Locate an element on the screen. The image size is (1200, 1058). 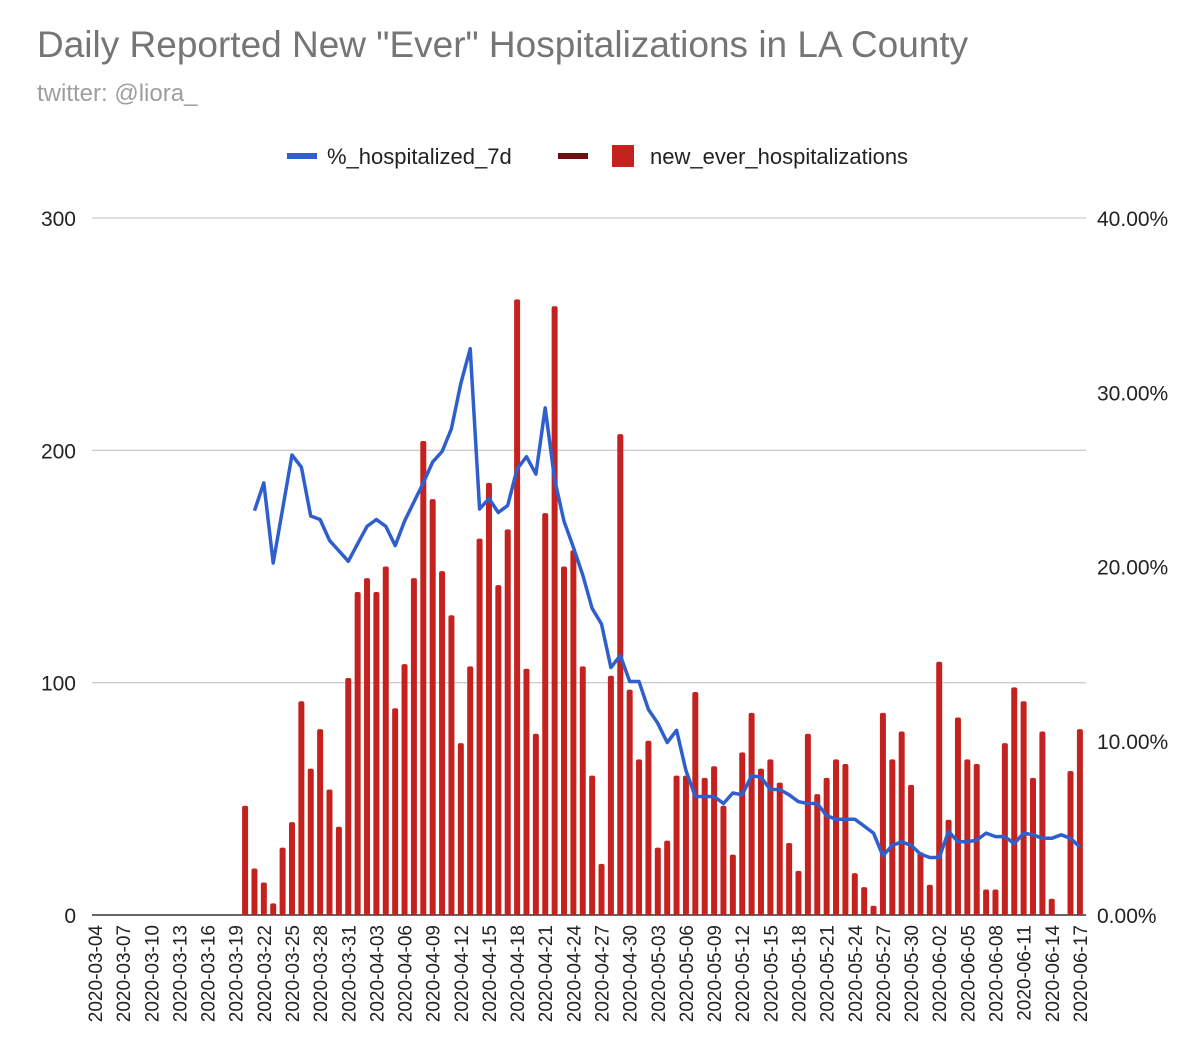
x-tick-label: 2020-05-27 is located at coordinates (884, 973).